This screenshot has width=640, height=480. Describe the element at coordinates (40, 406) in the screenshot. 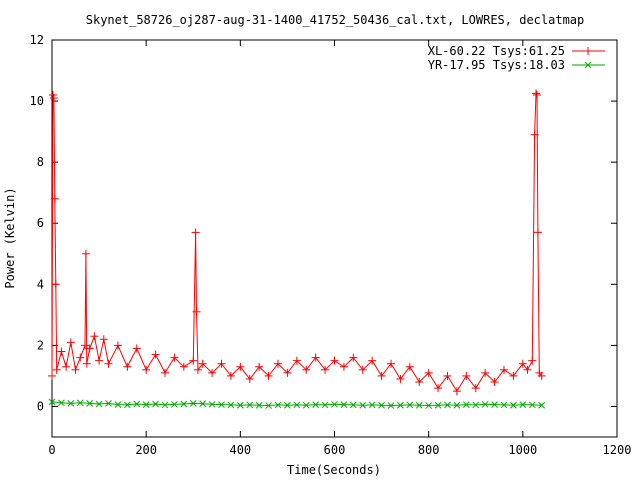

I see `y-tick-label: 0` at that location.